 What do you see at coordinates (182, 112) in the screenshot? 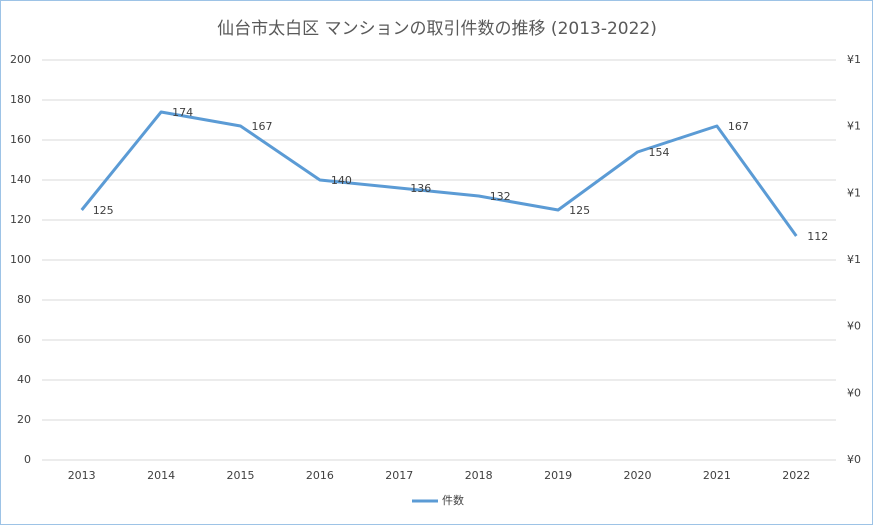
I see `data-label: 174` at bounding box center [182, 112].